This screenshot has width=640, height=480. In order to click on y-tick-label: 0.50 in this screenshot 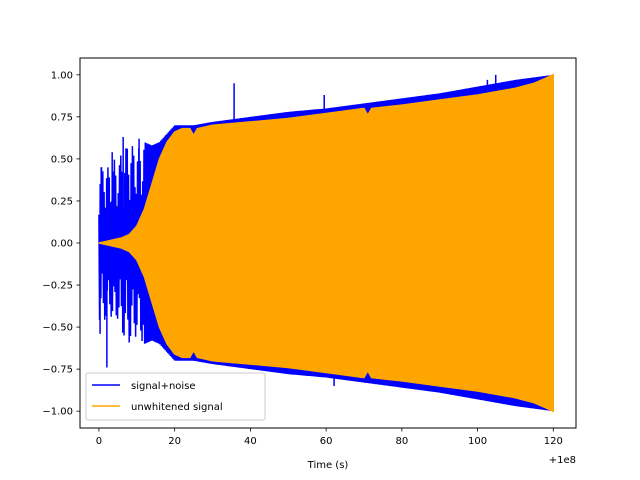, I will do `click(62, 159)`.